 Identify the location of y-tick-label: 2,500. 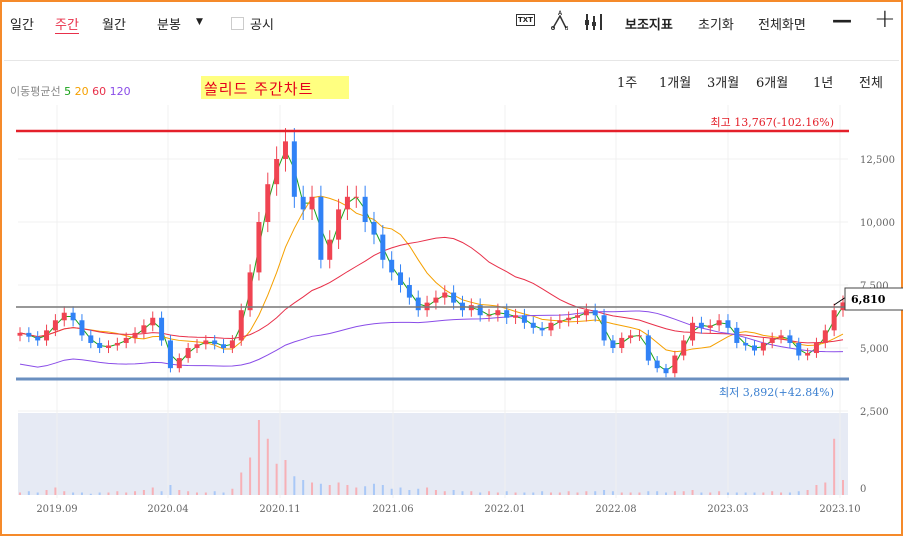
(874, 412).